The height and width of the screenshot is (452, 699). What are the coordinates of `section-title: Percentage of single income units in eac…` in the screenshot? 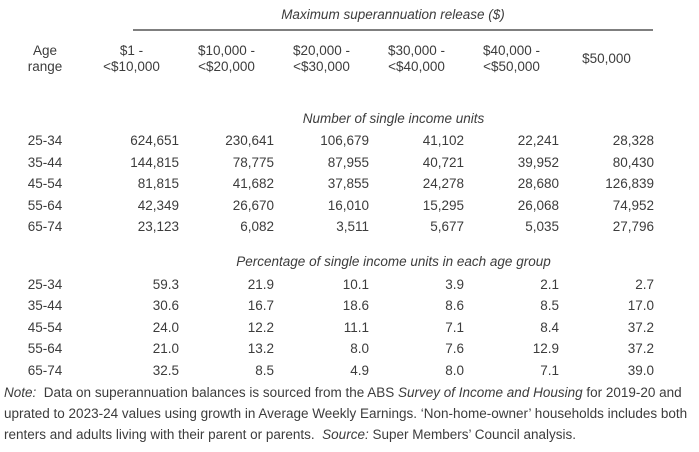 It's located at (393, 261).